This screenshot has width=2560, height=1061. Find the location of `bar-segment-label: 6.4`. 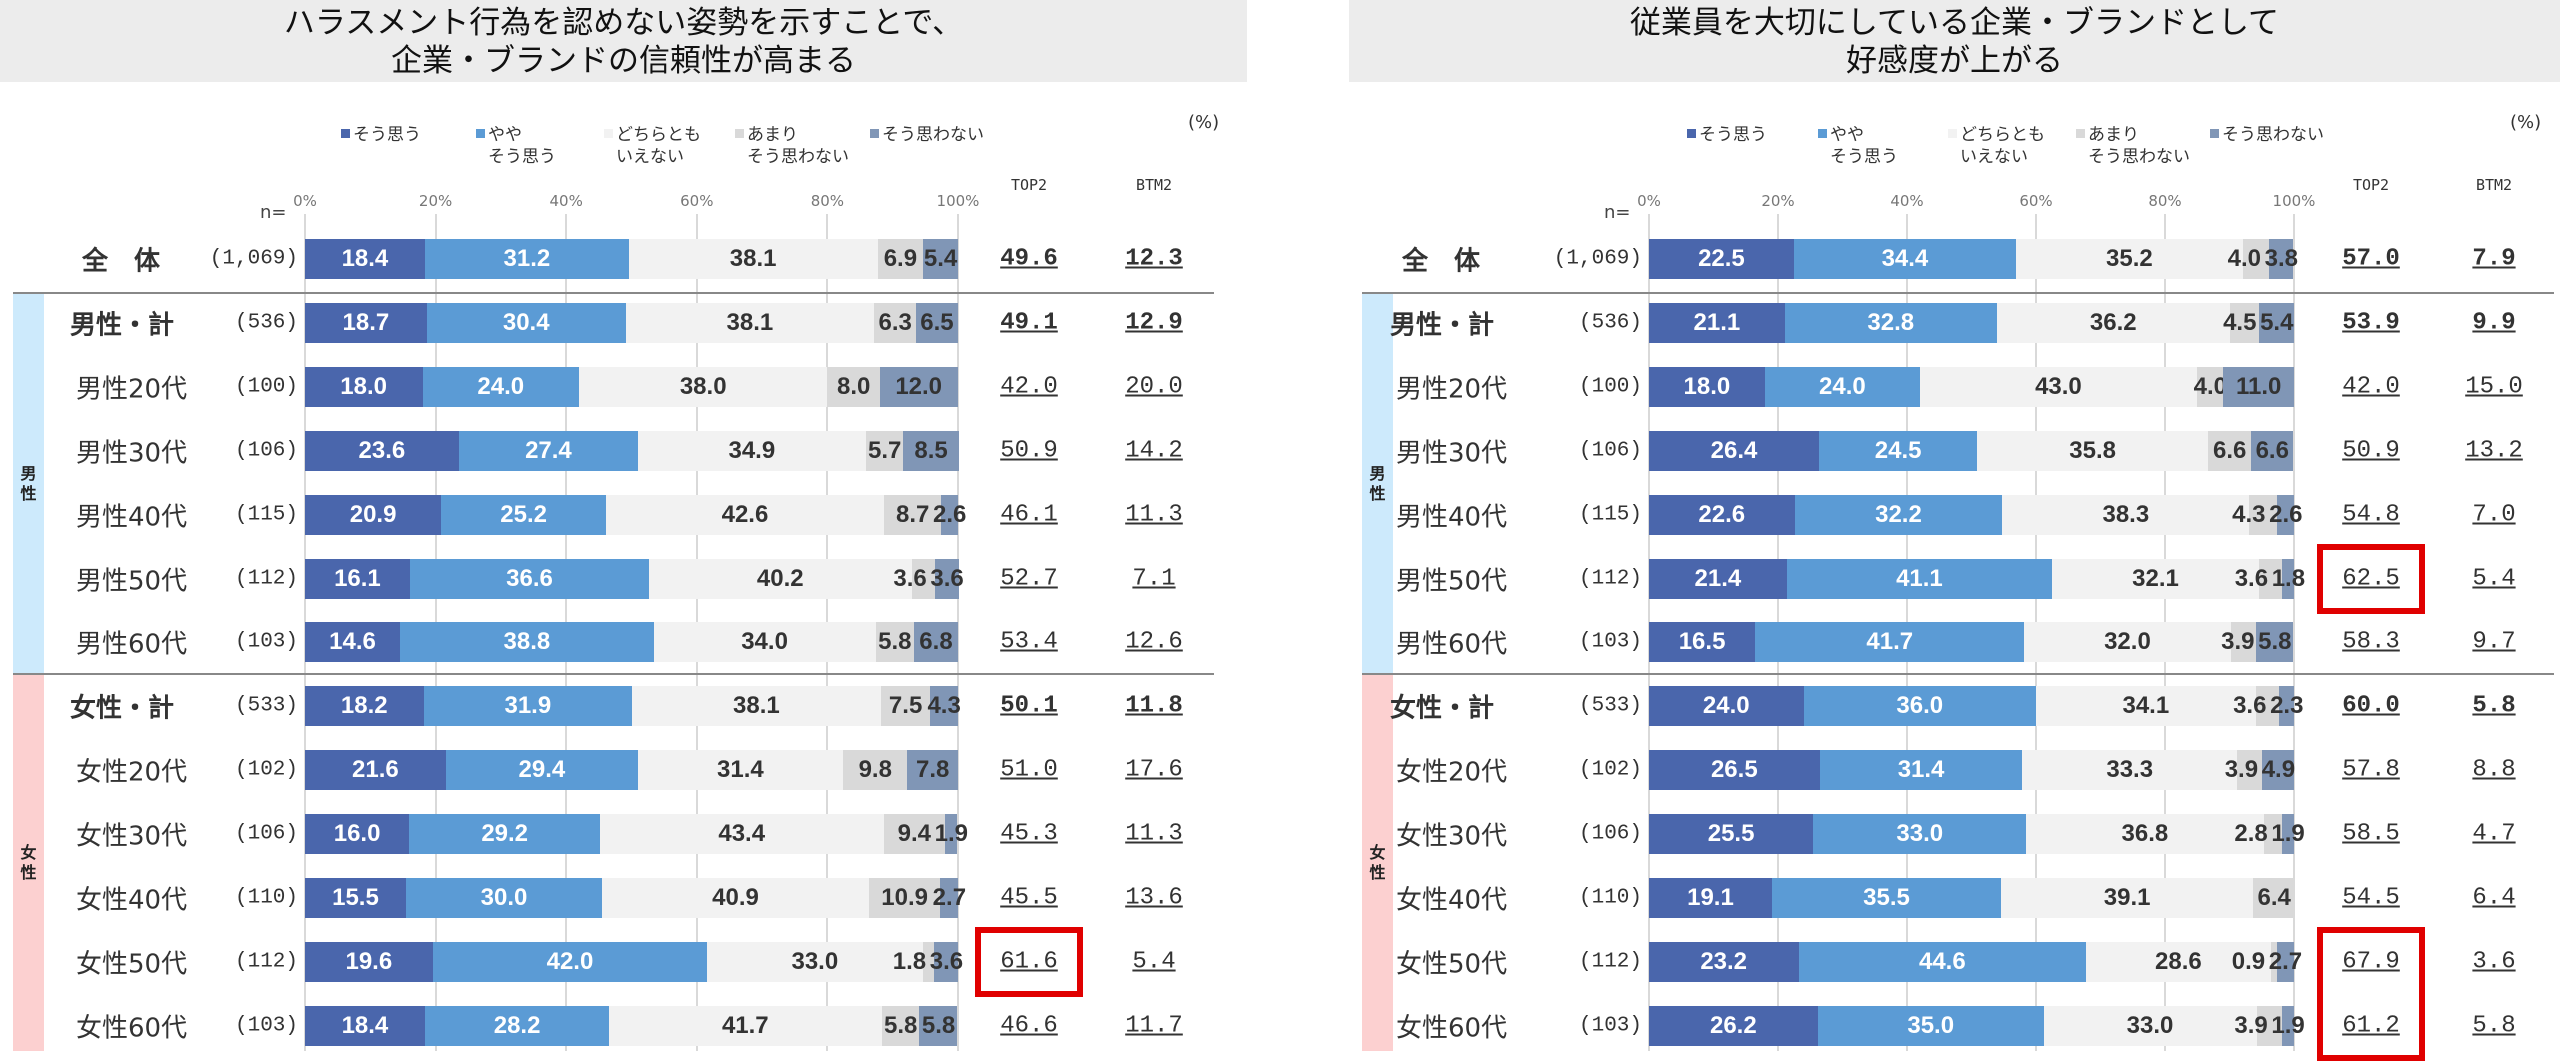

bar-segment-label: 6.4 is located at coordinates (2274, 897).